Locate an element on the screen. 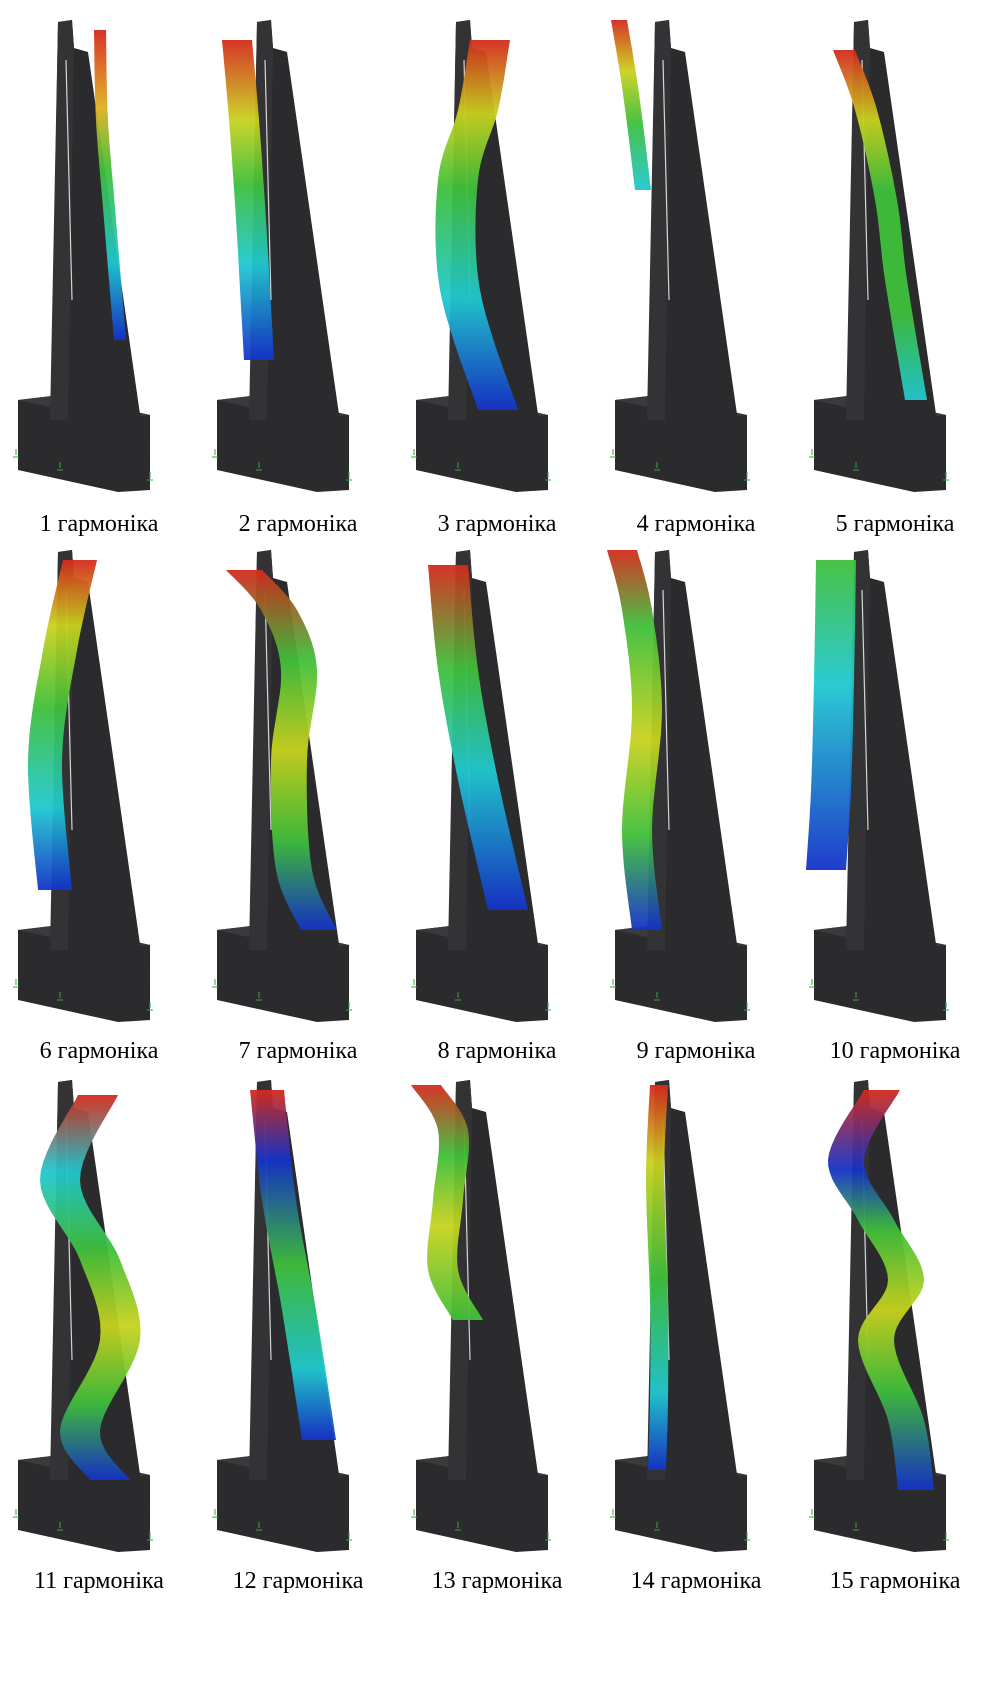  mode-panel: 14 гармоніка is located at coordinates (696, 1342).